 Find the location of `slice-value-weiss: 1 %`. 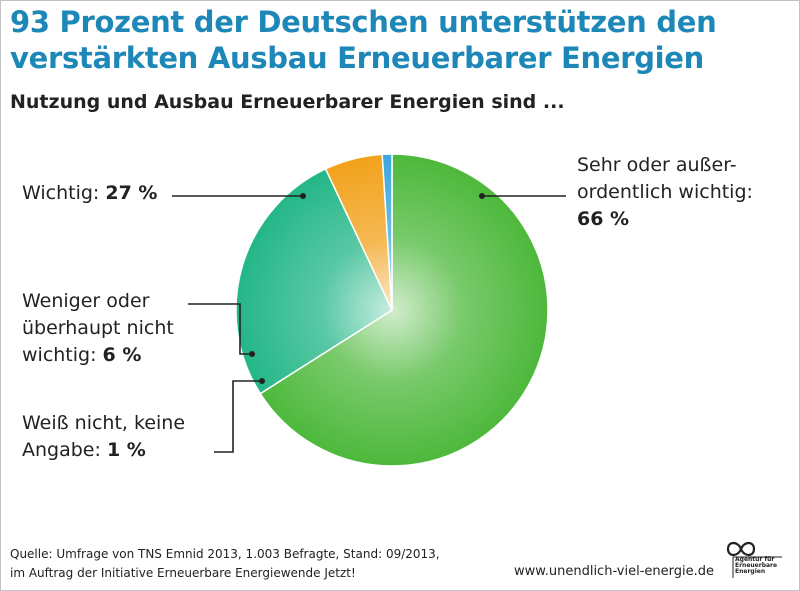

slice-value-weiss: 1 % is located at coordinates (126, 450).